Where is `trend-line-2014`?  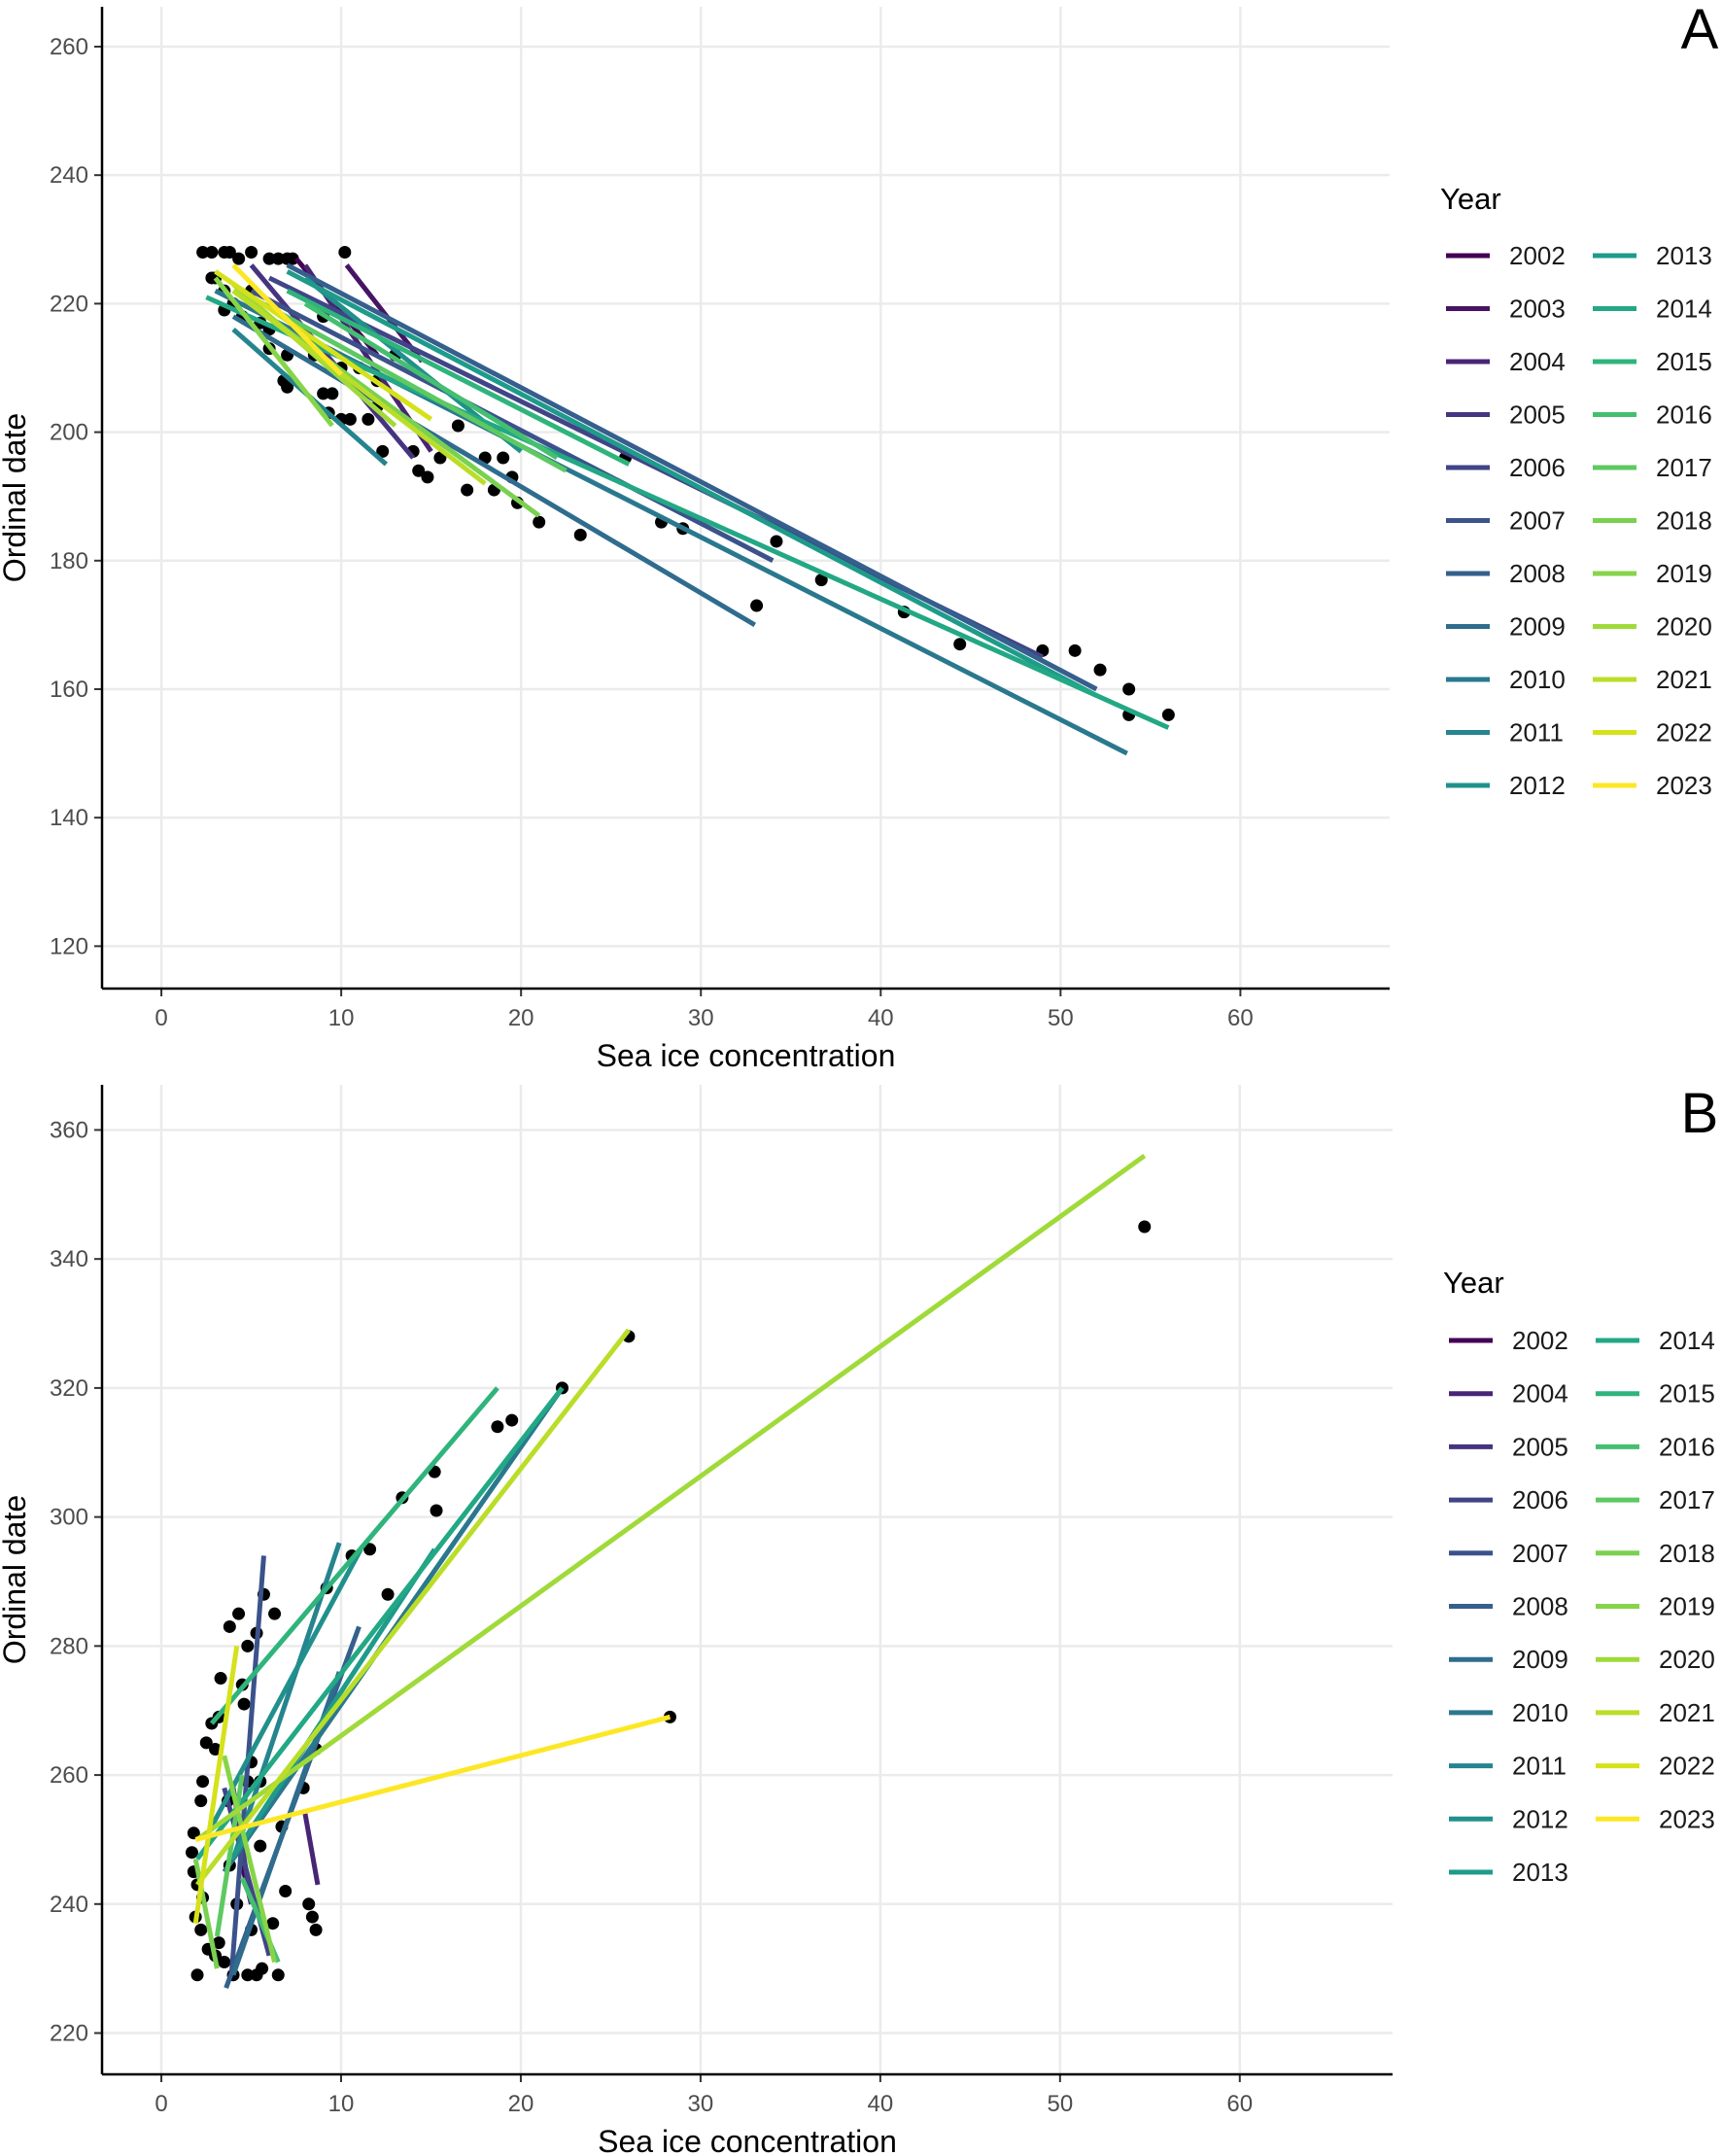
trend-line-2014 is located at coordinates (380, 1623).